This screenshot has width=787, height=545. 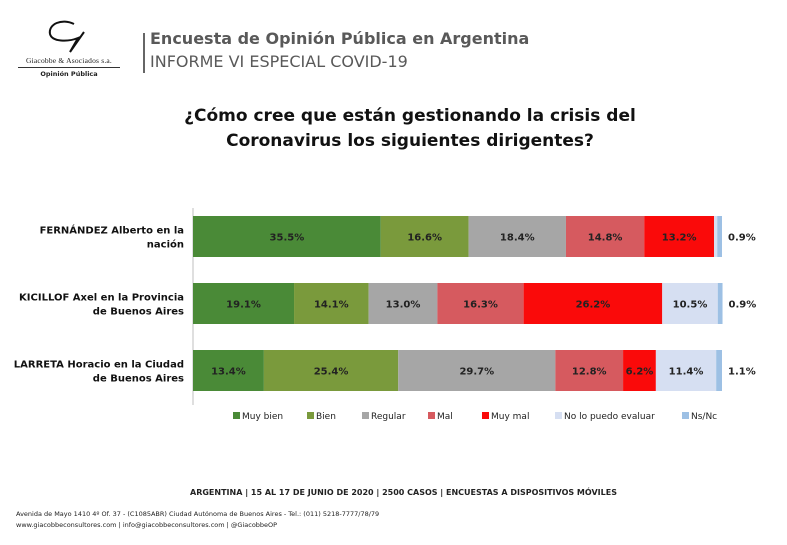 I want to click on data-label: 16.3%, so click(x=480, y=305).